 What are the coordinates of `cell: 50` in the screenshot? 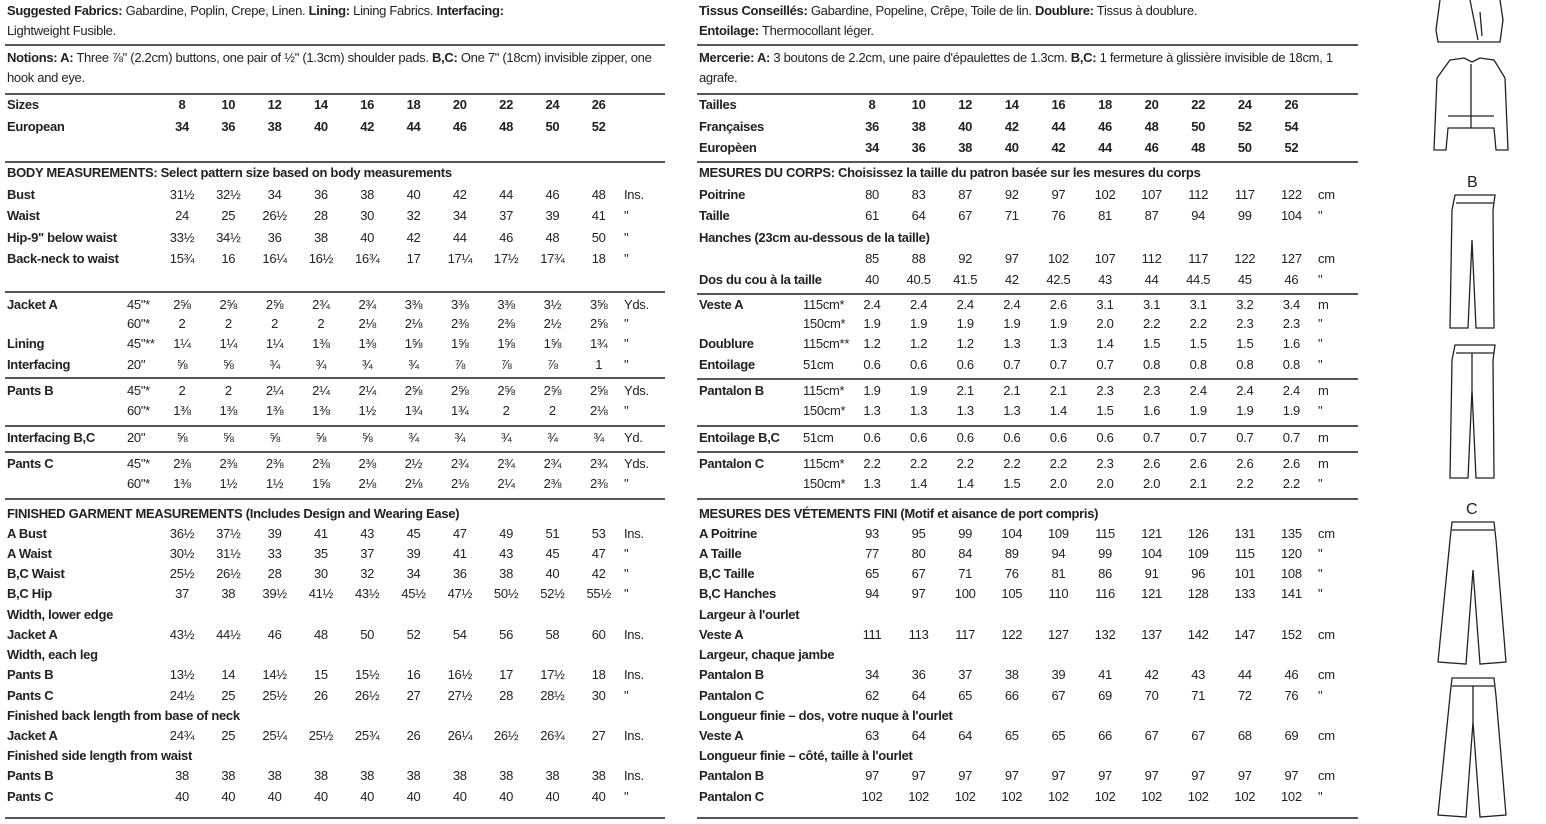 It's located at (598, 237).